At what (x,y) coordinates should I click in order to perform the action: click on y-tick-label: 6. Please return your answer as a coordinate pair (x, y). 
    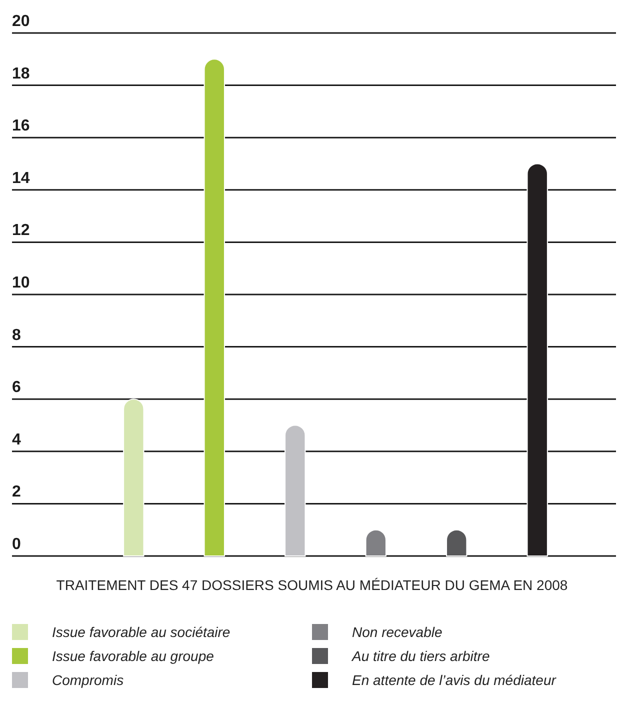
    Looking at the image, I should click on (16, 387).